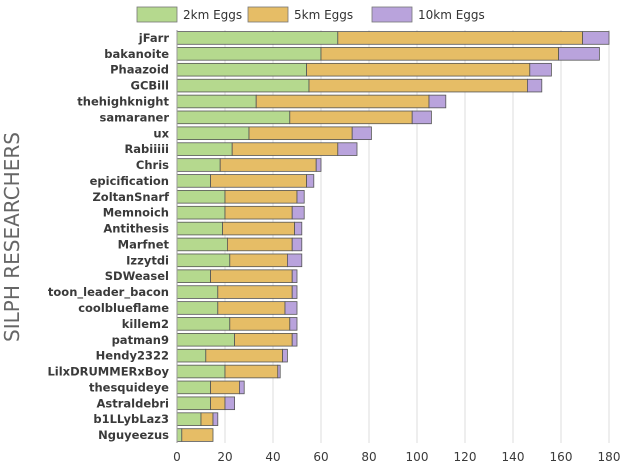 The image size is (620, 474). Describe the element at coordinates (242, 69) in the screenshot. I see `bar-Phaazoid-2km-eggs` at that location.